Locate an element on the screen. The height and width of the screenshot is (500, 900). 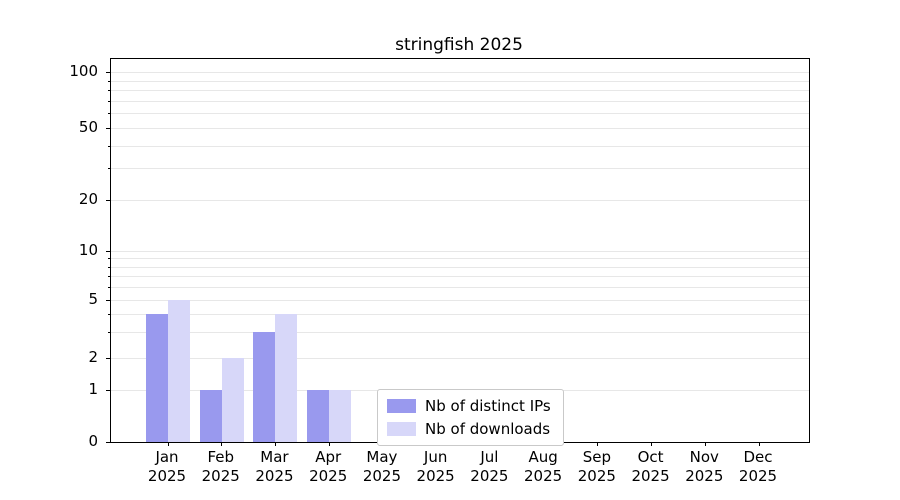
bar-downloads-feb is located at coordinates (232, 400).